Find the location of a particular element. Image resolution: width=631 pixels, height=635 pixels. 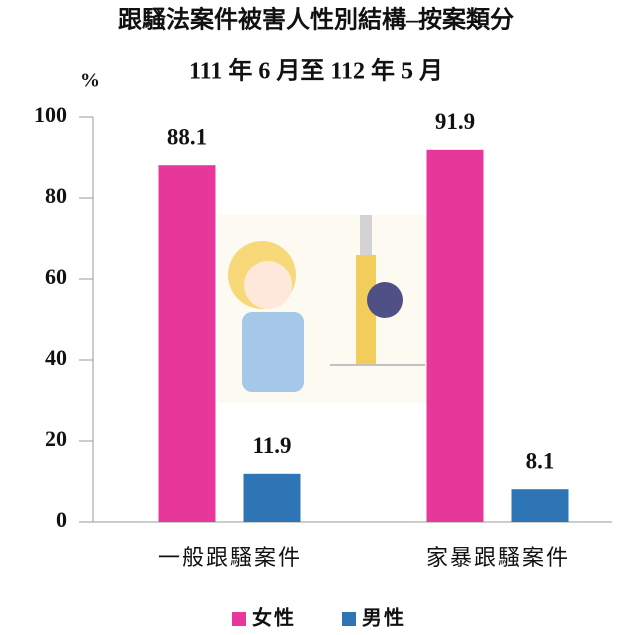

chart-subtitle: 111 年 6 月至 112 年 5 月 is located at coordinates (316, 71).